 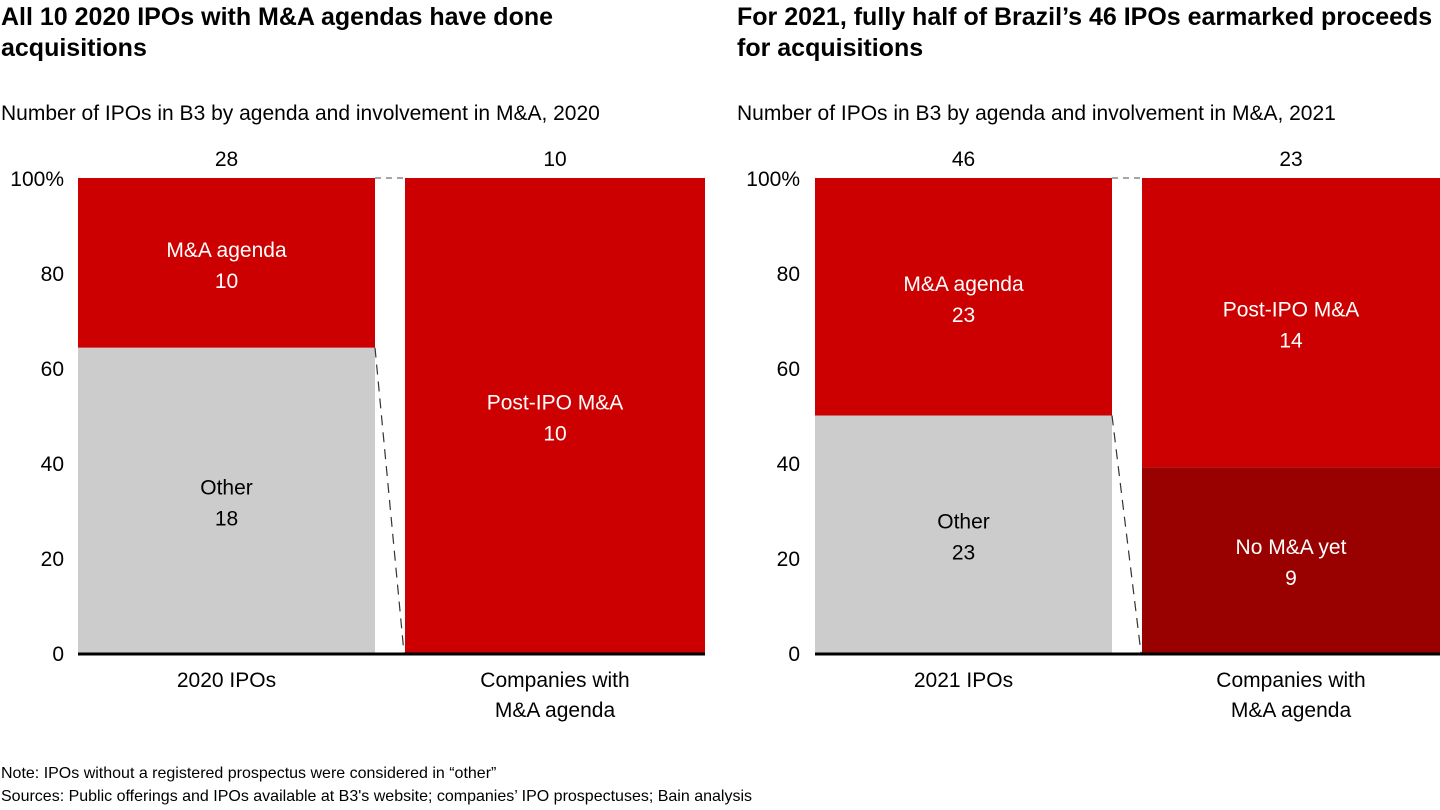 I want to click on segment-label: No M&A yet, so click(x=1291, y=547).